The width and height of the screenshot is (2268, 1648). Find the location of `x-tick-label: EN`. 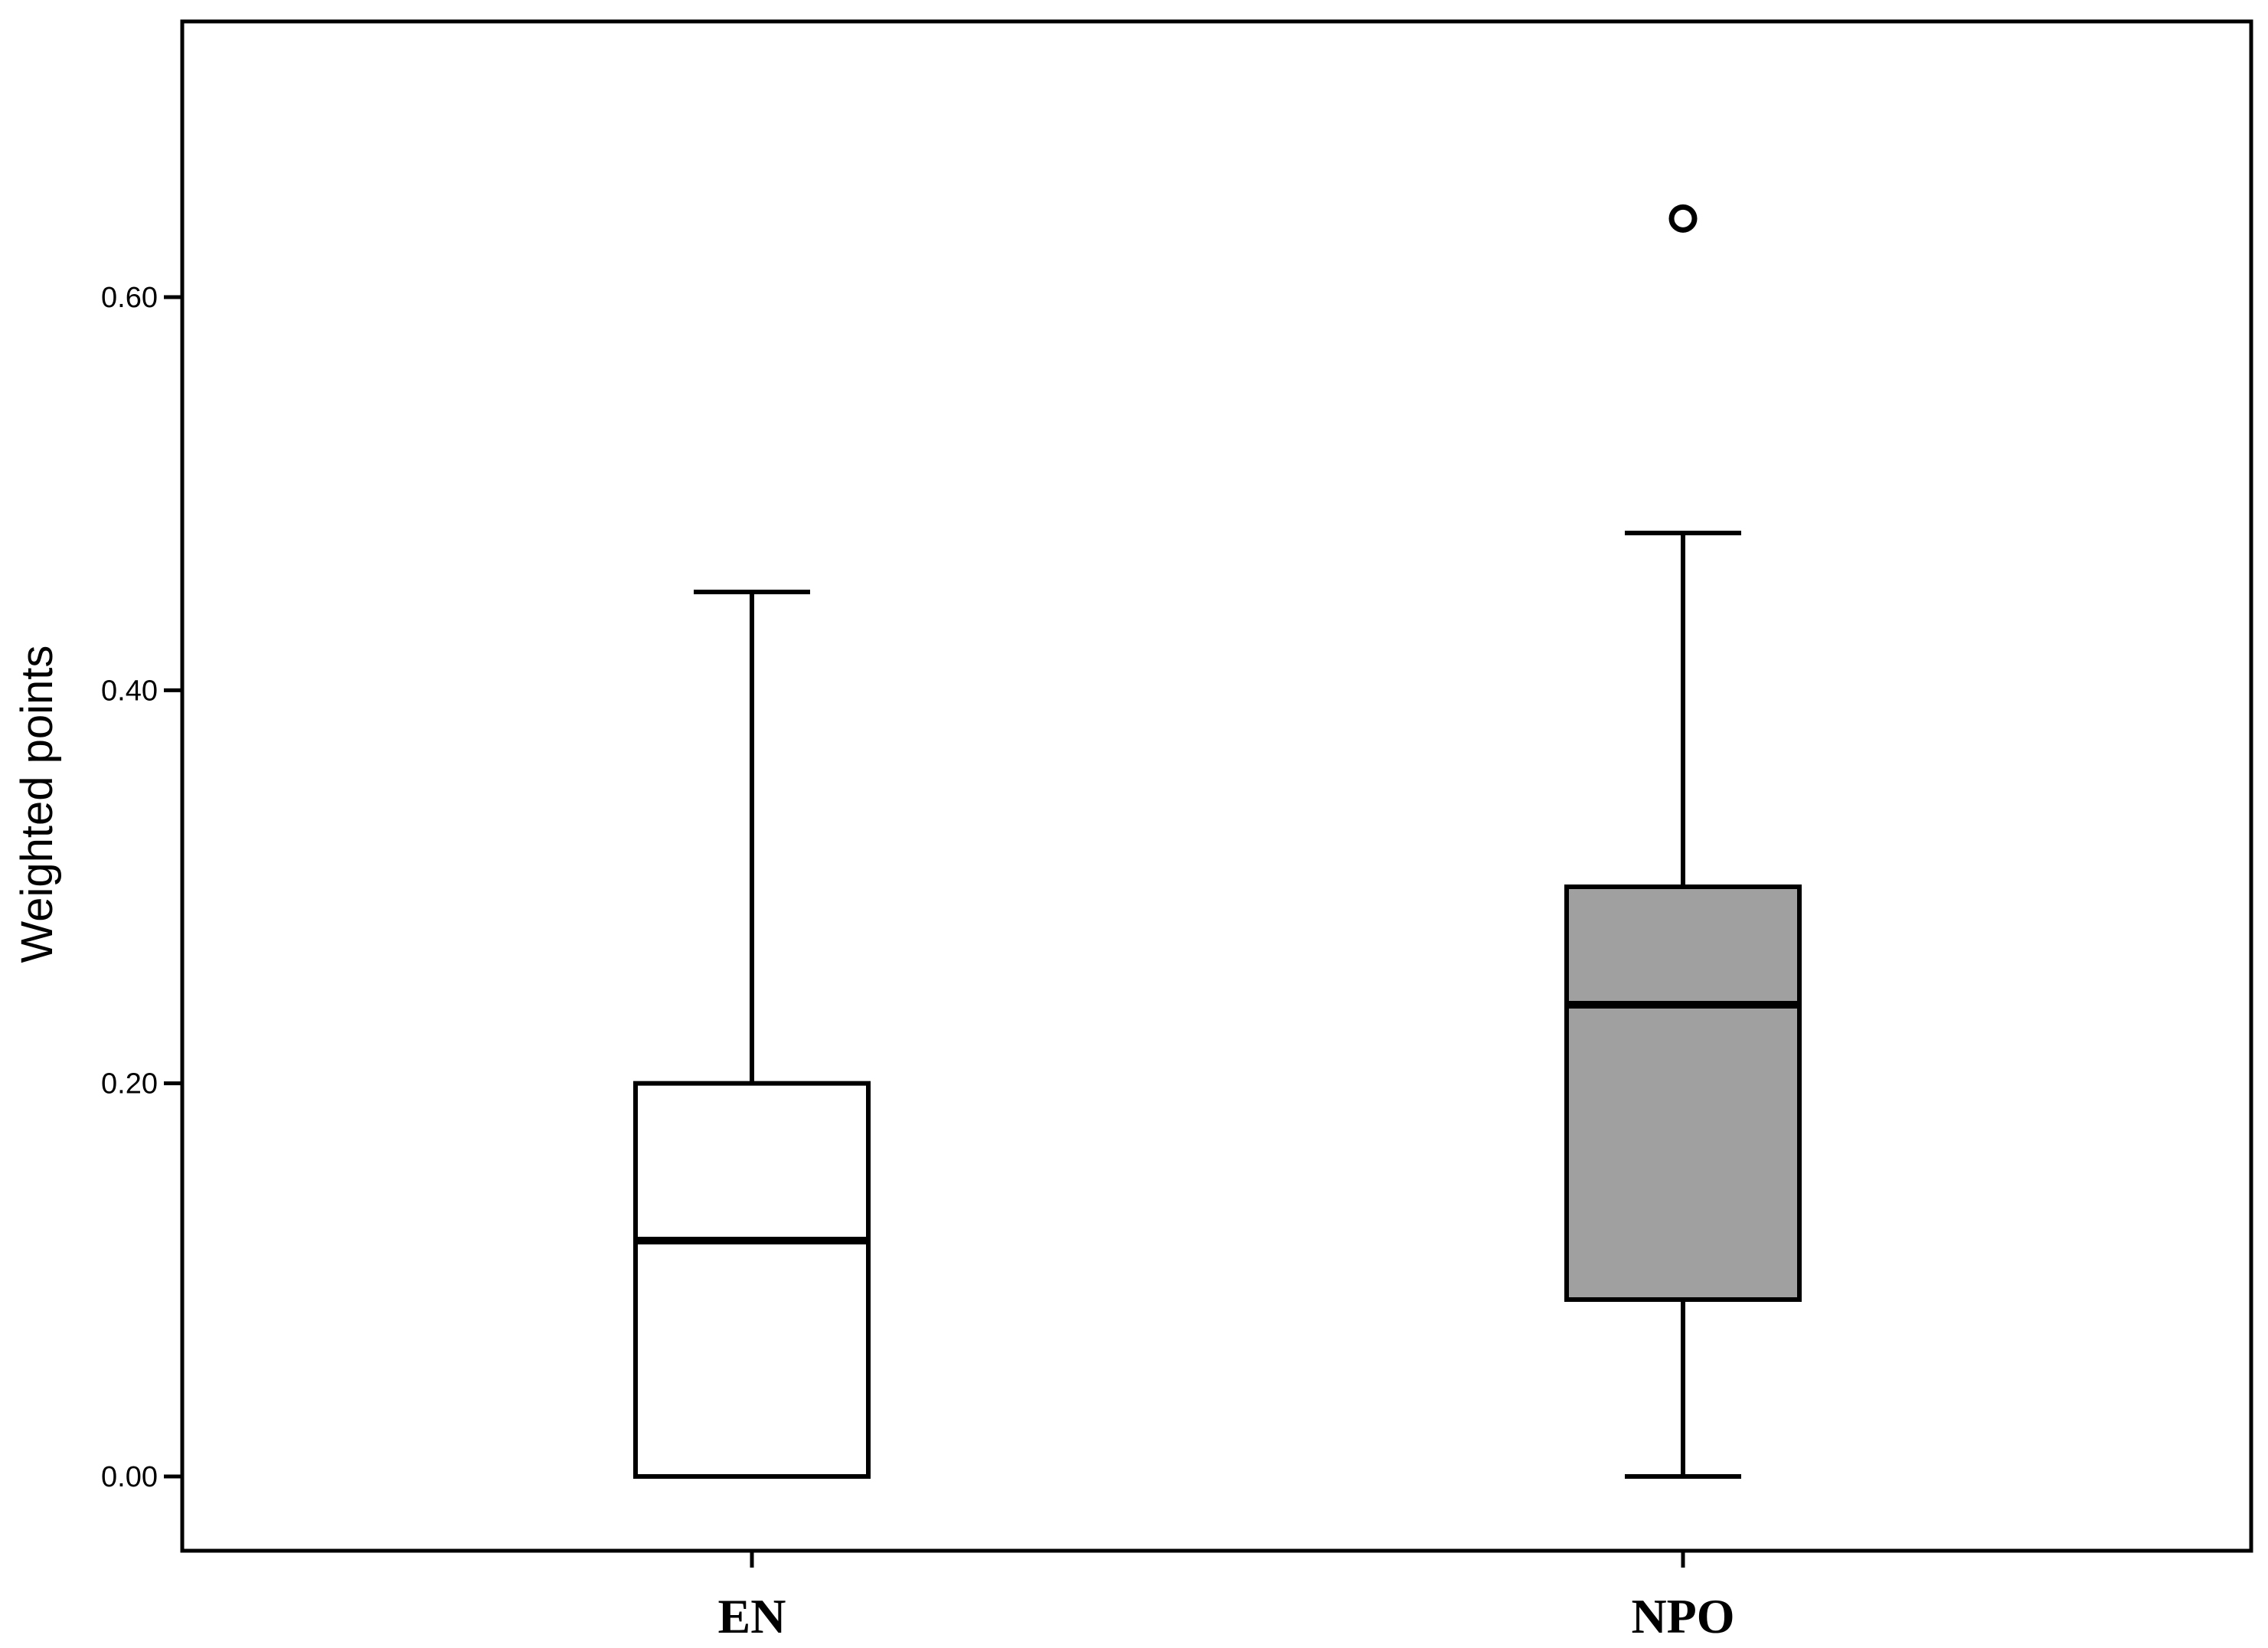

x-tick-label: EN is located at coordinates (752, 1616).